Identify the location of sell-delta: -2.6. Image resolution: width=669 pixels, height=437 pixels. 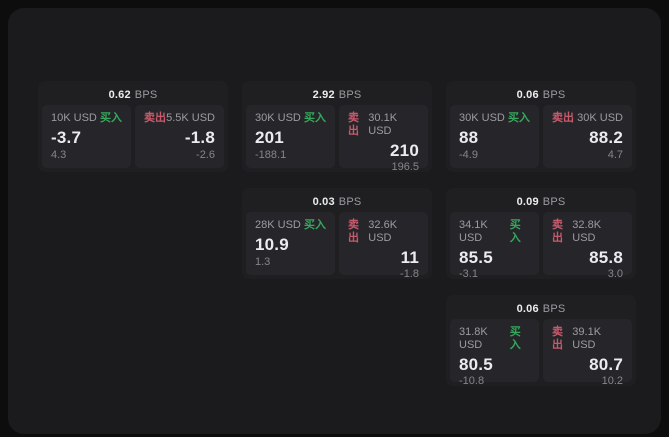
(205, 155).